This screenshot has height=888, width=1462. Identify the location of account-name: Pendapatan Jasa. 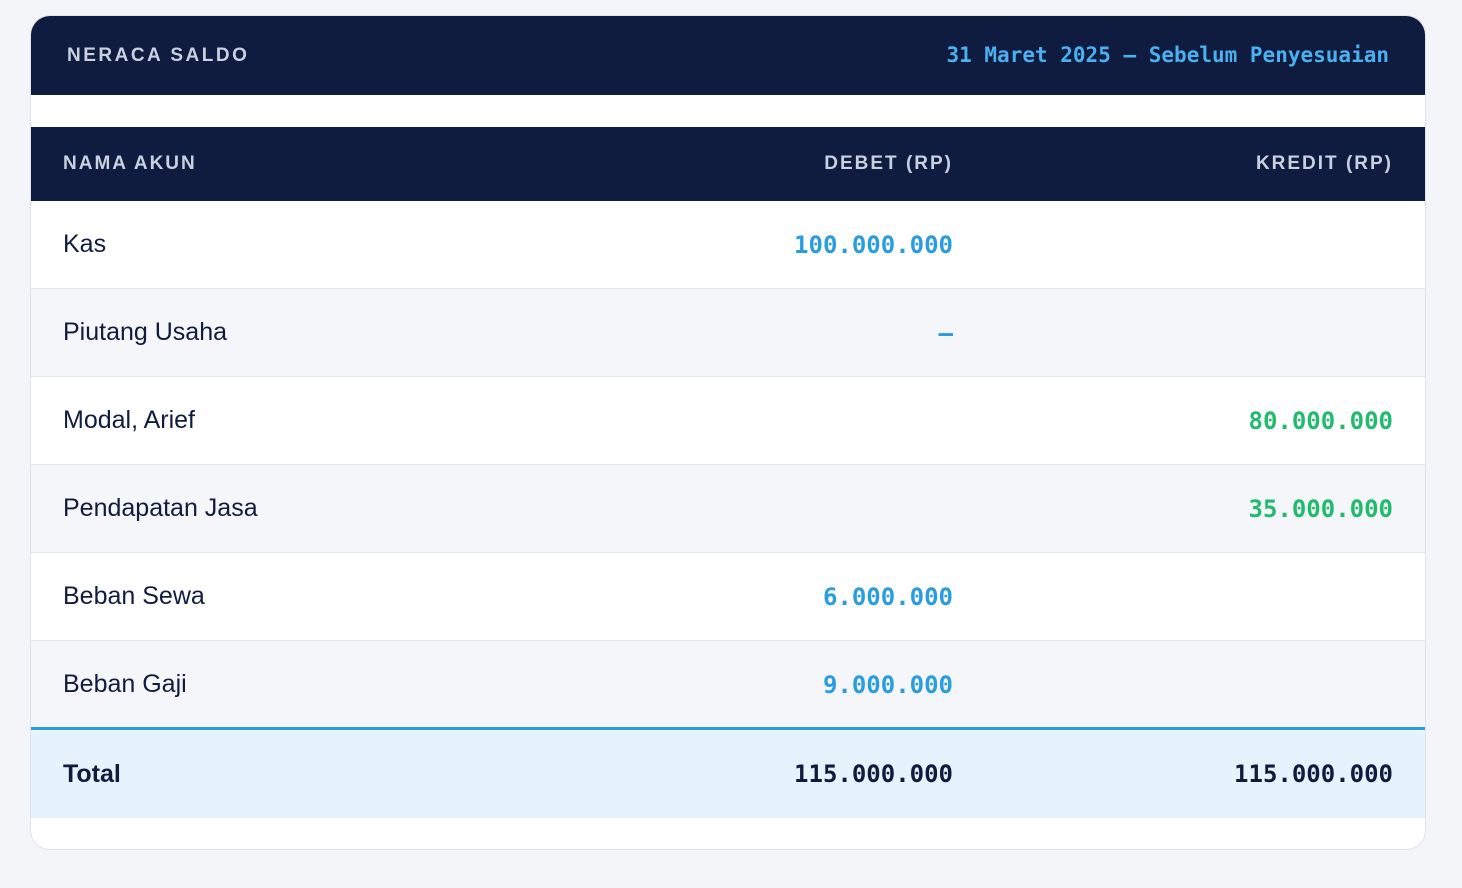
(160, 508).